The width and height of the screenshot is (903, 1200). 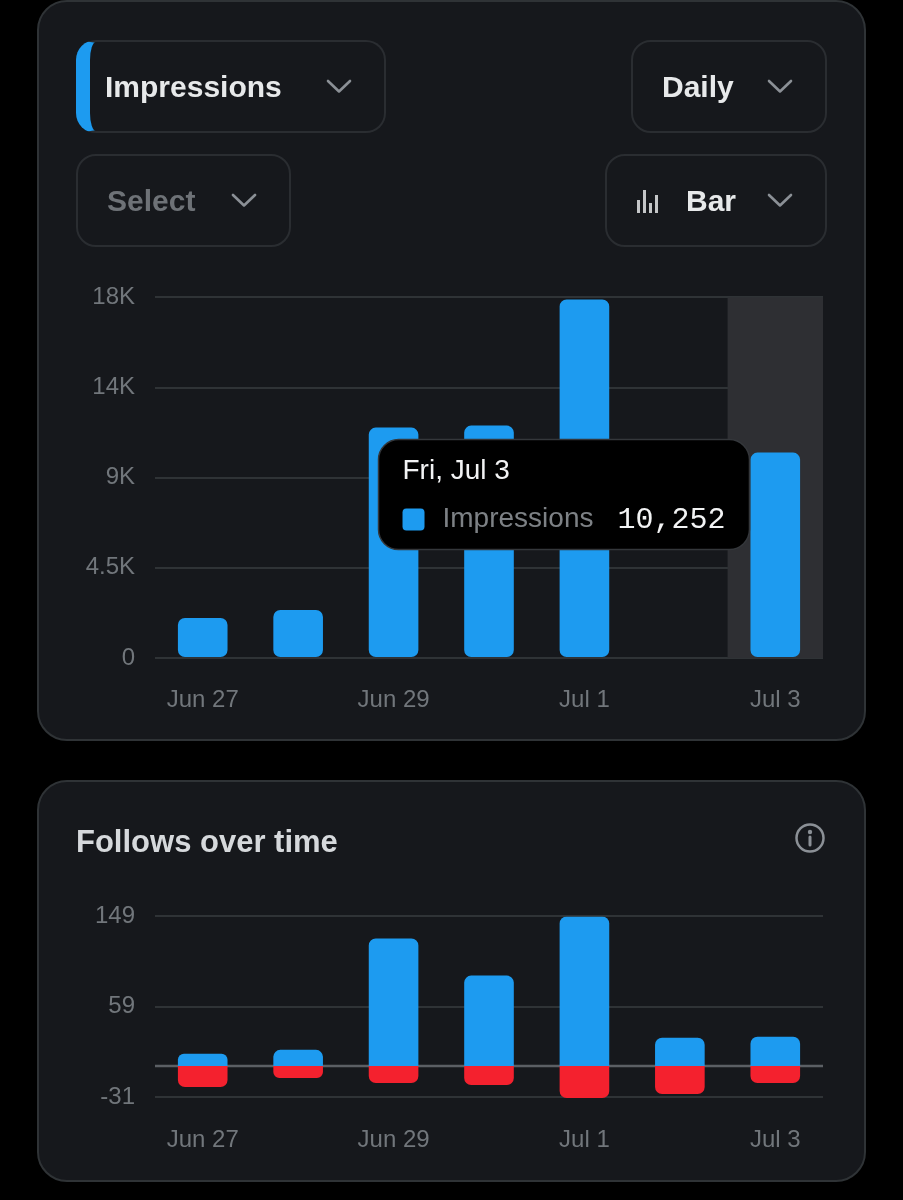 I want to click on y-tick-label: 9K, so click(x=120, y=476).